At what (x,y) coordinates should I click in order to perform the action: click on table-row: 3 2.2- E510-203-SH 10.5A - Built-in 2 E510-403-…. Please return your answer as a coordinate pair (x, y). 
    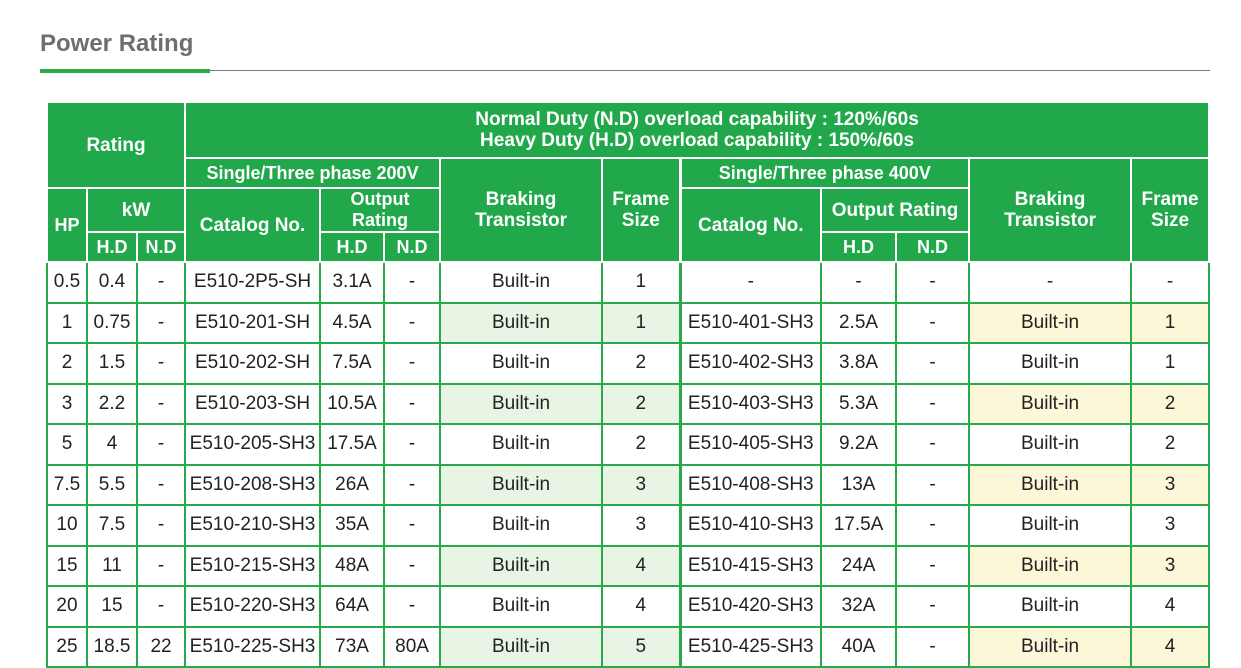
    Looking at the image, I should click on (628, 403).